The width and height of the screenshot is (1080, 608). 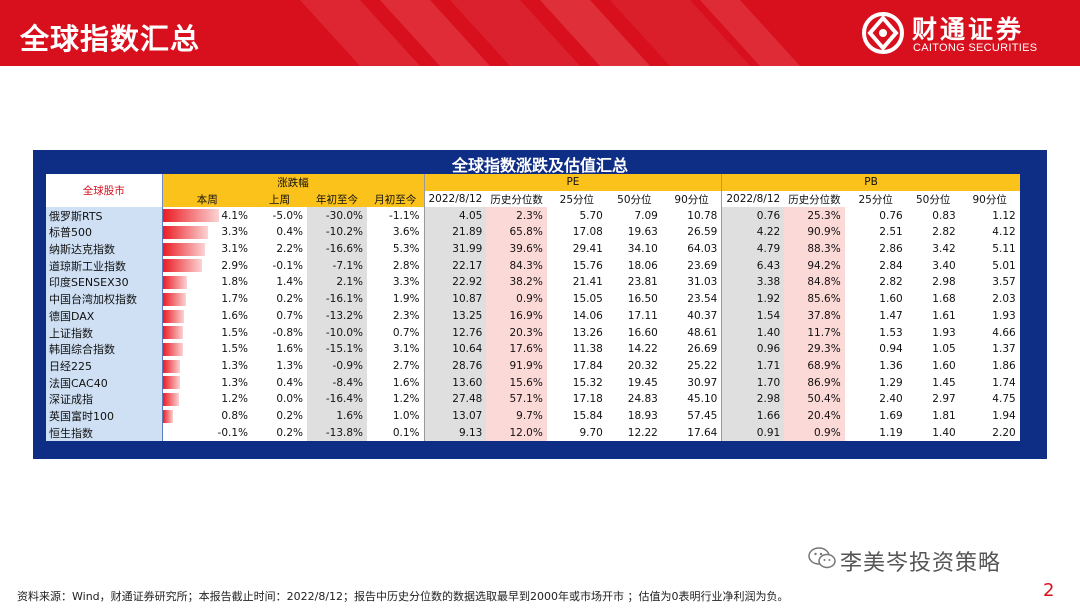 I want to click on pb-value: 68.9%, so click(x=814, y=366).